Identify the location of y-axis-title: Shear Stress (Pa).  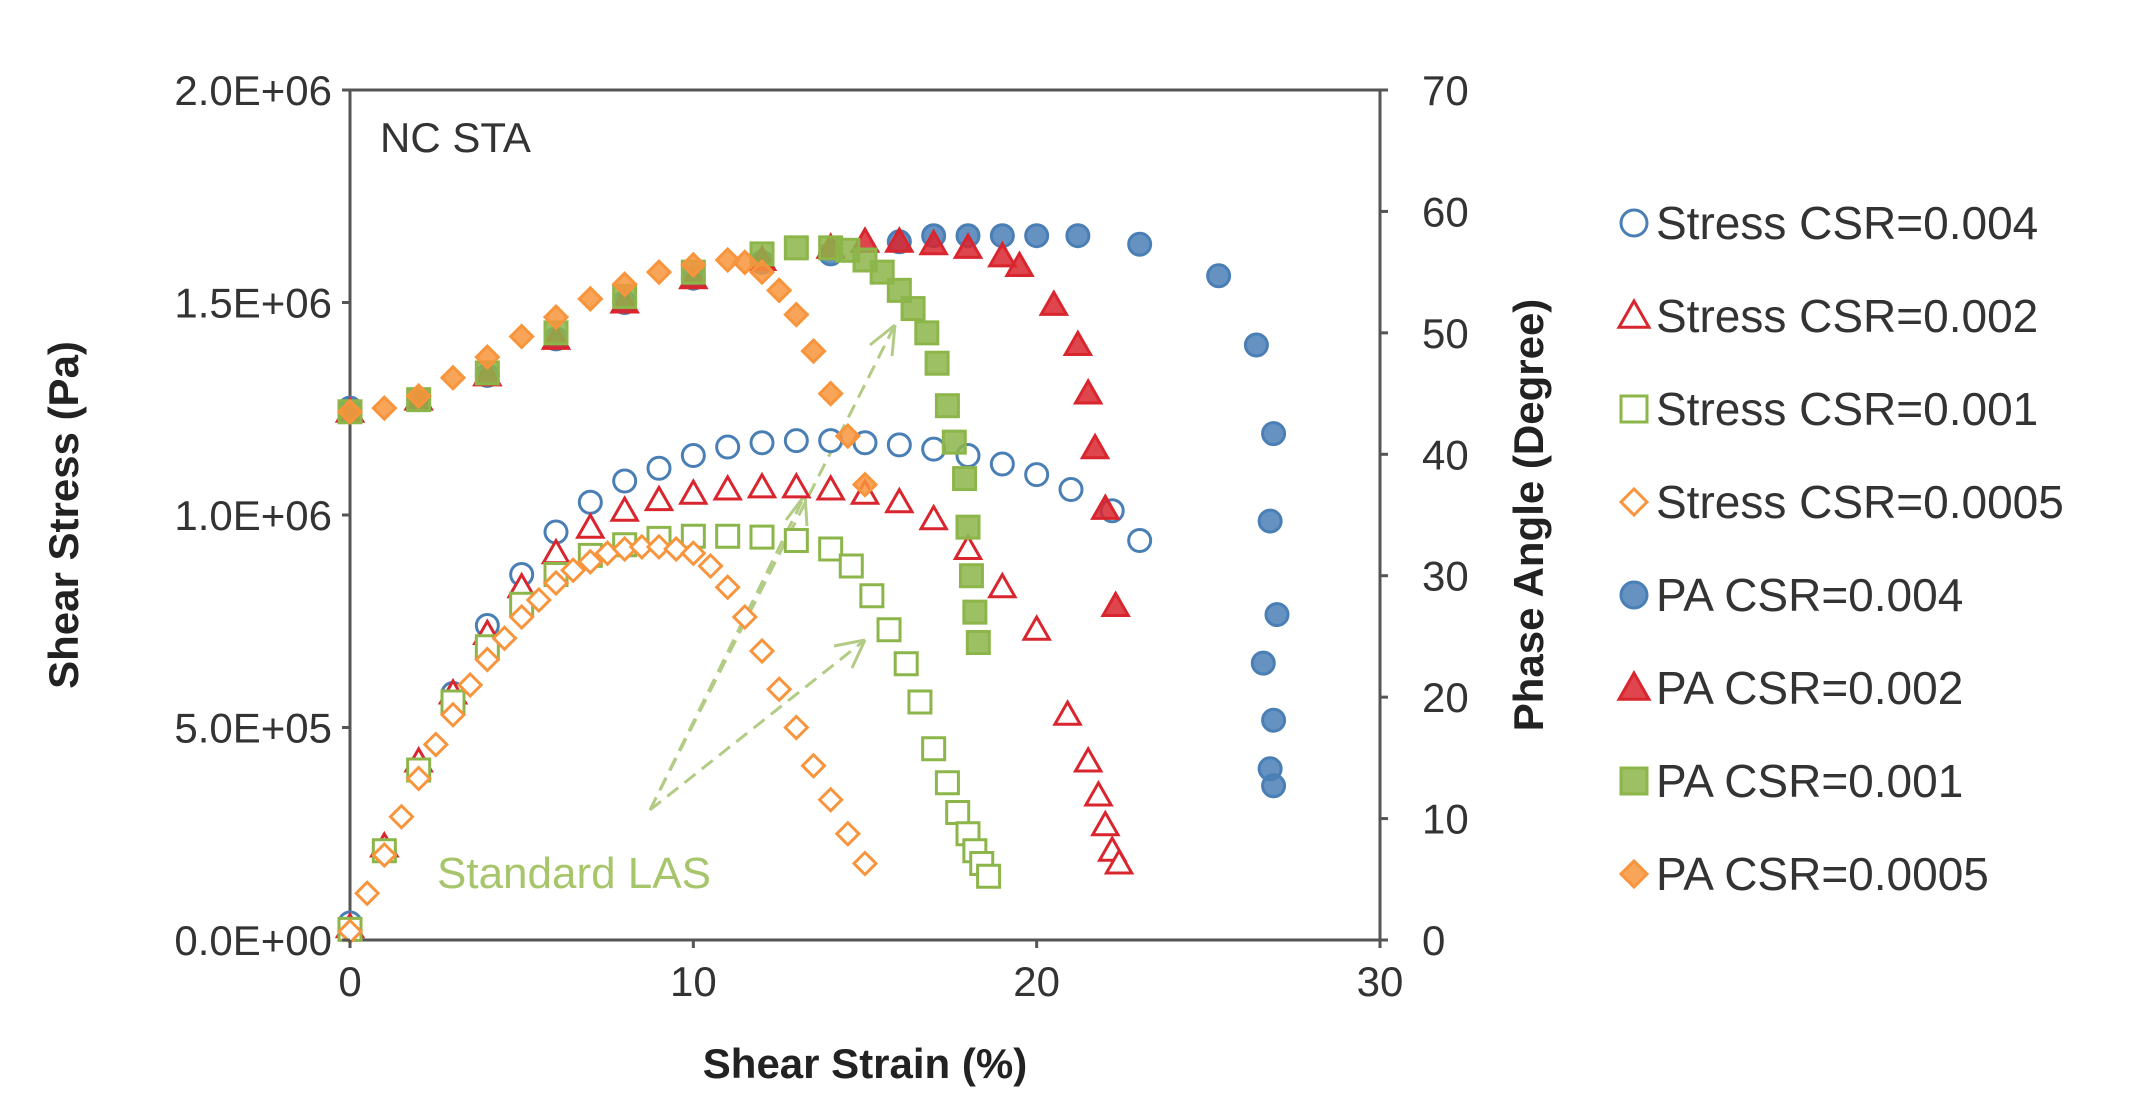
(63, 515).